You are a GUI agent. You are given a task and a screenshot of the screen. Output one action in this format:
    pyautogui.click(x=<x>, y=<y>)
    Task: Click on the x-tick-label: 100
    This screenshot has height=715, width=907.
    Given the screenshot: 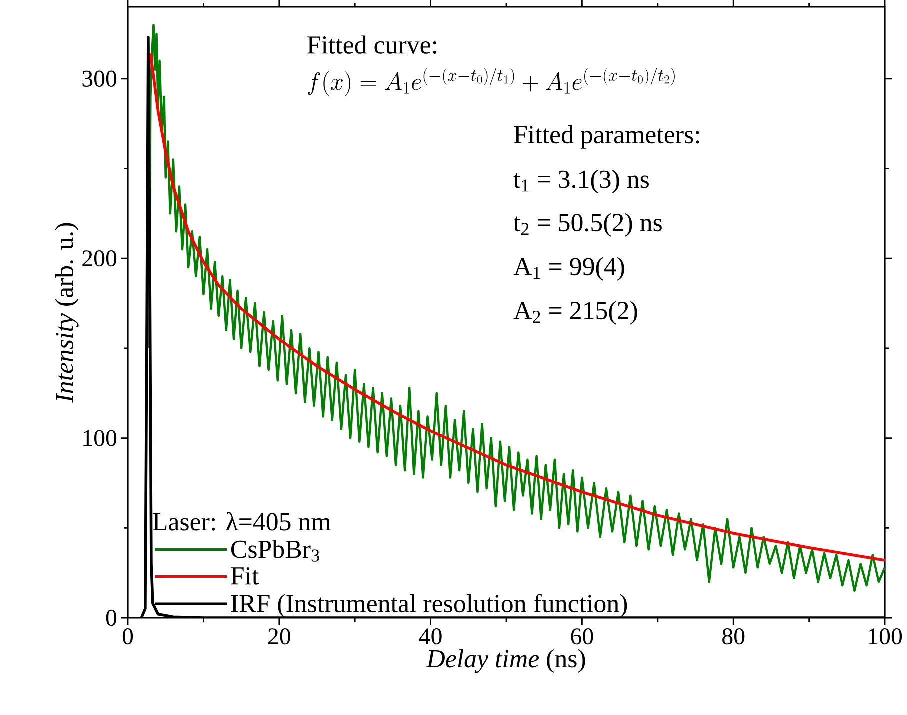 What is the action you would take?
    pyautogui.click(x=885, y=636)
    